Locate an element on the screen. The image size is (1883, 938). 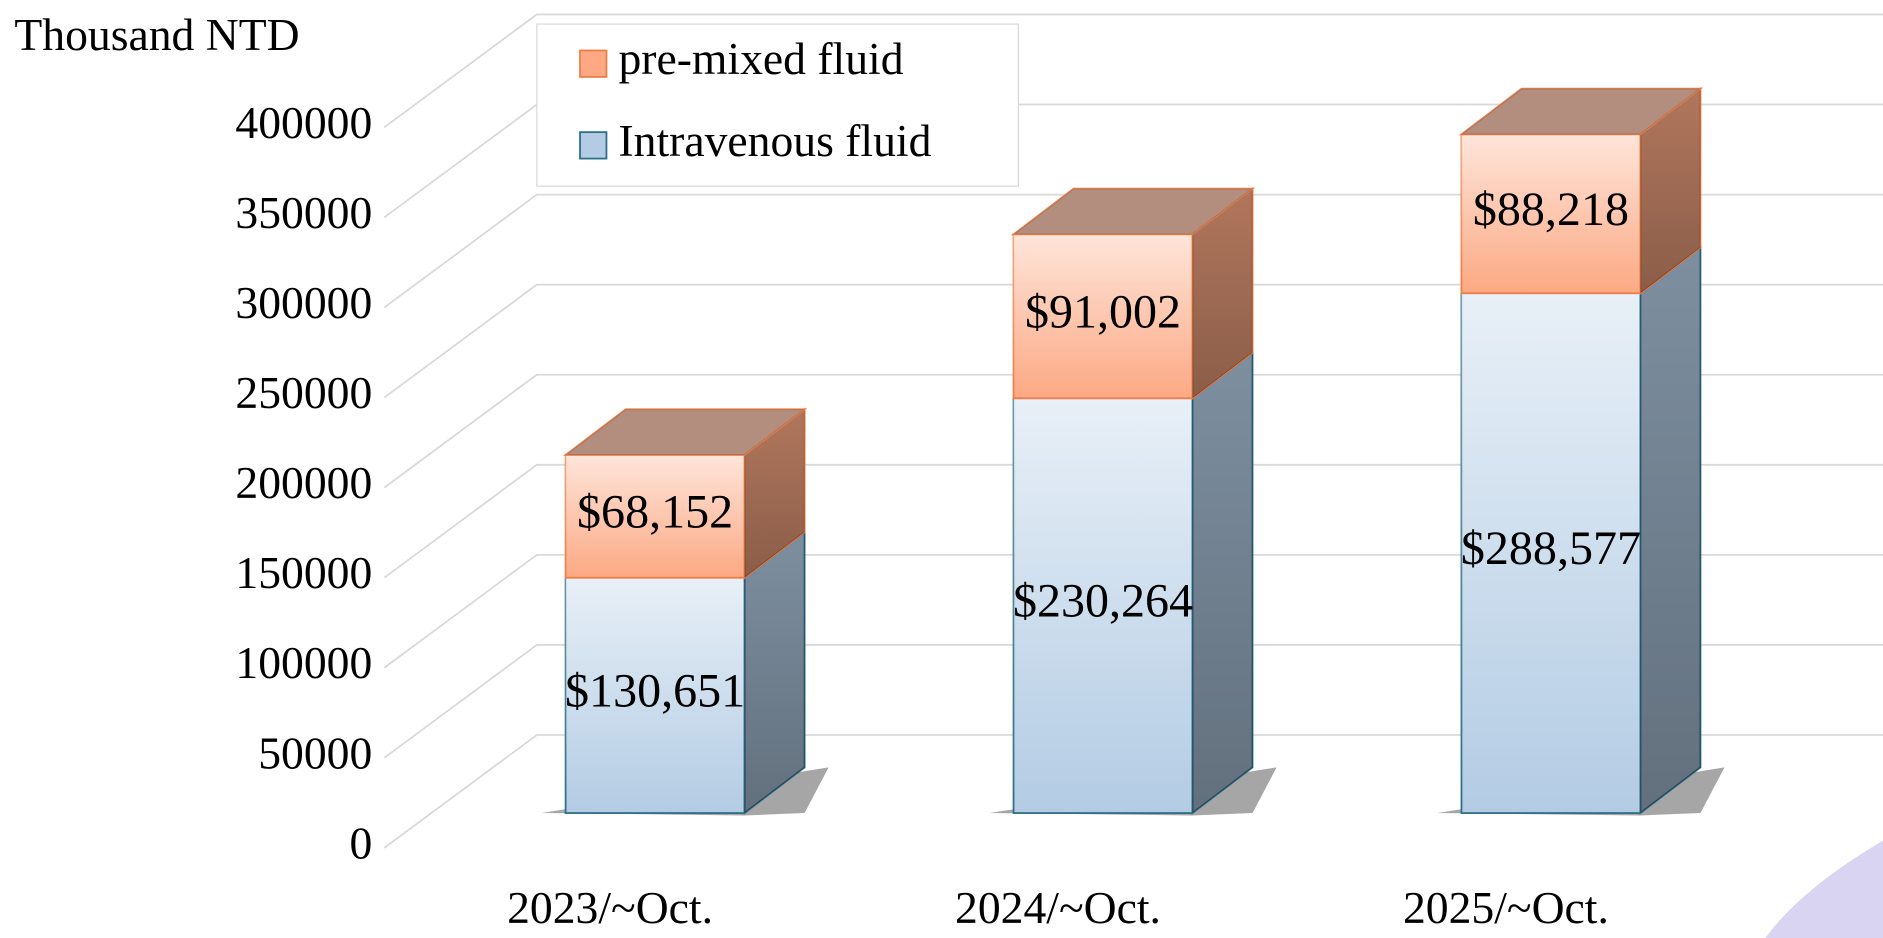
legend is located at coordinates (777, 105).